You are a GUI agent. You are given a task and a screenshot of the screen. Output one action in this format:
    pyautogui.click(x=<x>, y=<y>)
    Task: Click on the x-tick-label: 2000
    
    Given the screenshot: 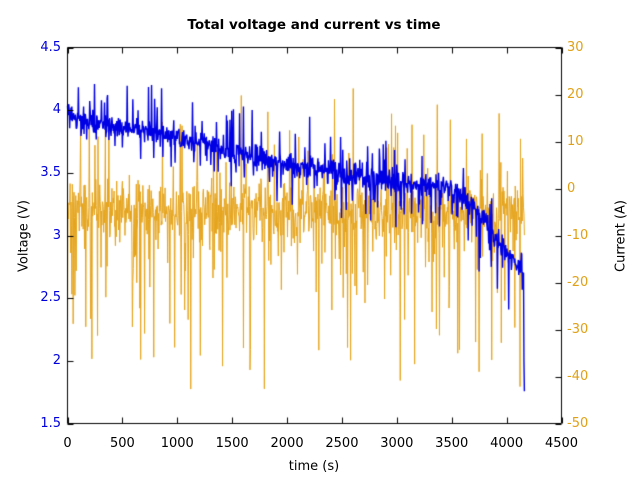 What is the action you would take?
    pyautogui.click(x=287, y=443)
    